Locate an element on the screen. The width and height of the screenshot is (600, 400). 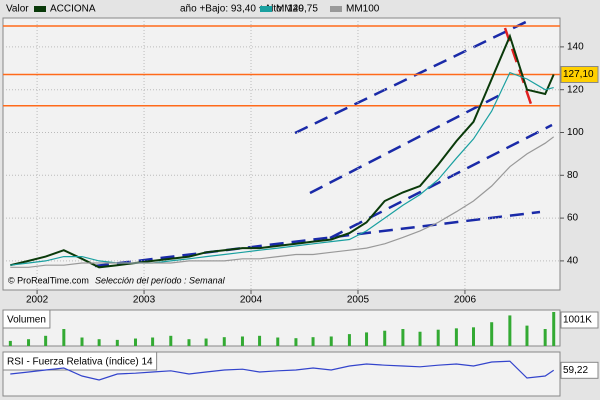
y-tick-label: 120 is located at coordinates (575, 89).